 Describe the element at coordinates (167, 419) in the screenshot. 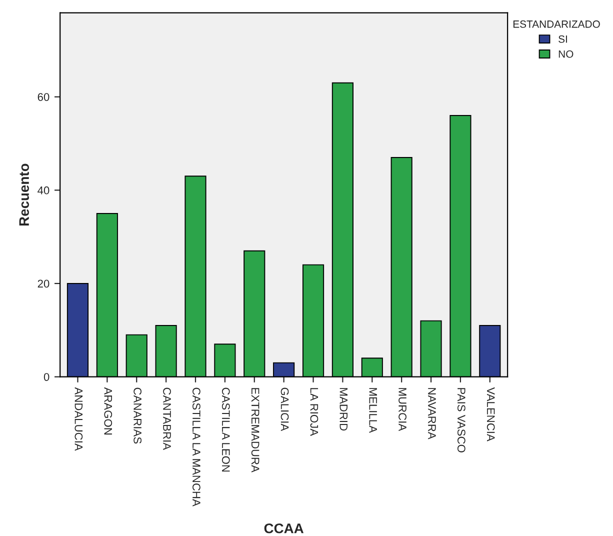

I see `x-tick-label: CANTABRIA` at that location.